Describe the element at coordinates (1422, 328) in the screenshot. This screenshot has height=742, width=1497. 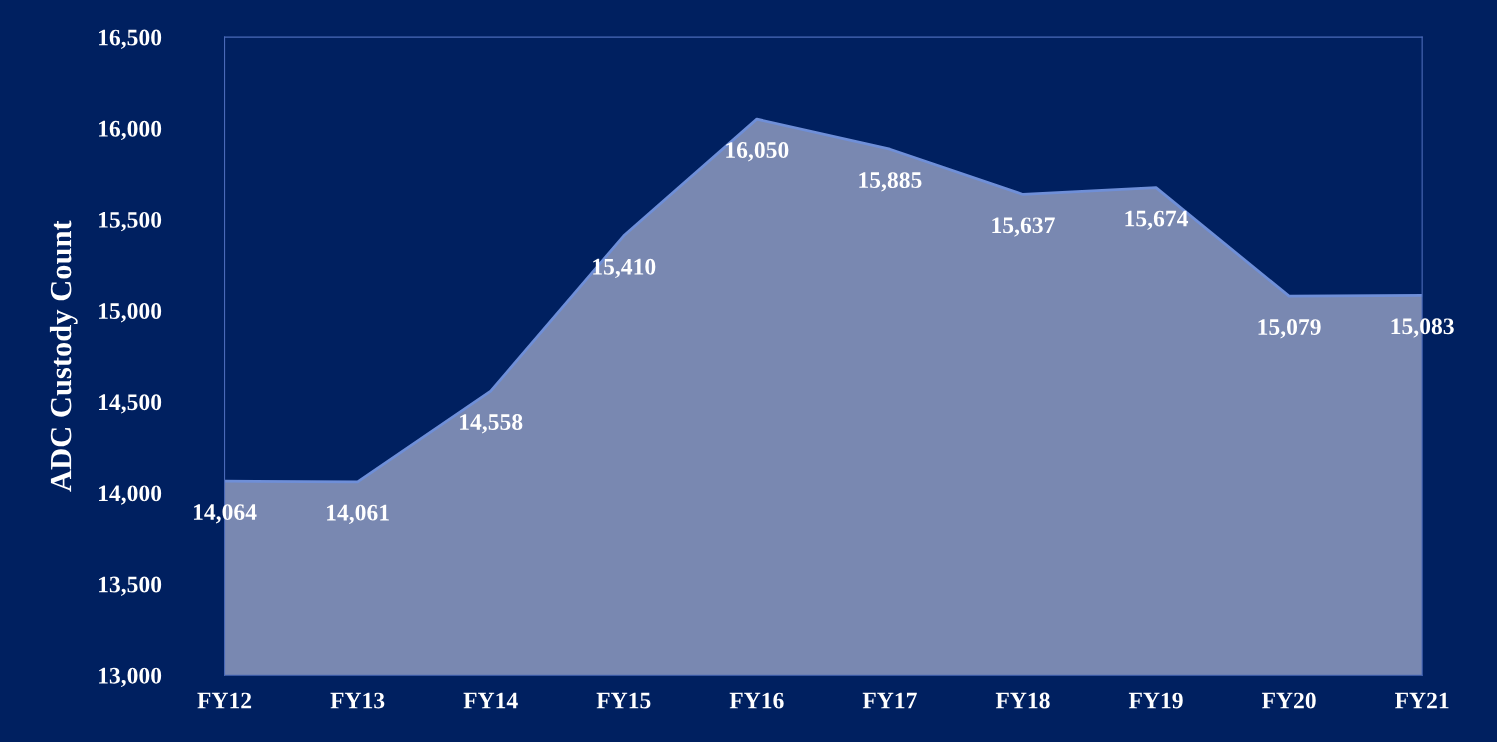
I see `data-label: 15,083` at that location.